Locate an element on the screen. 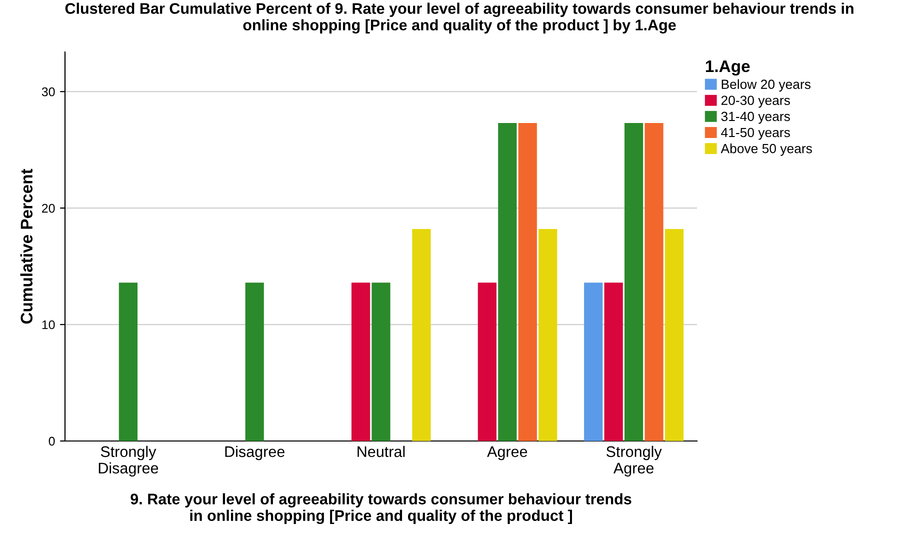 The width and height of the screenshot is (919, 538). legend-label: 41-50 years is located at coordinates (755, 134).